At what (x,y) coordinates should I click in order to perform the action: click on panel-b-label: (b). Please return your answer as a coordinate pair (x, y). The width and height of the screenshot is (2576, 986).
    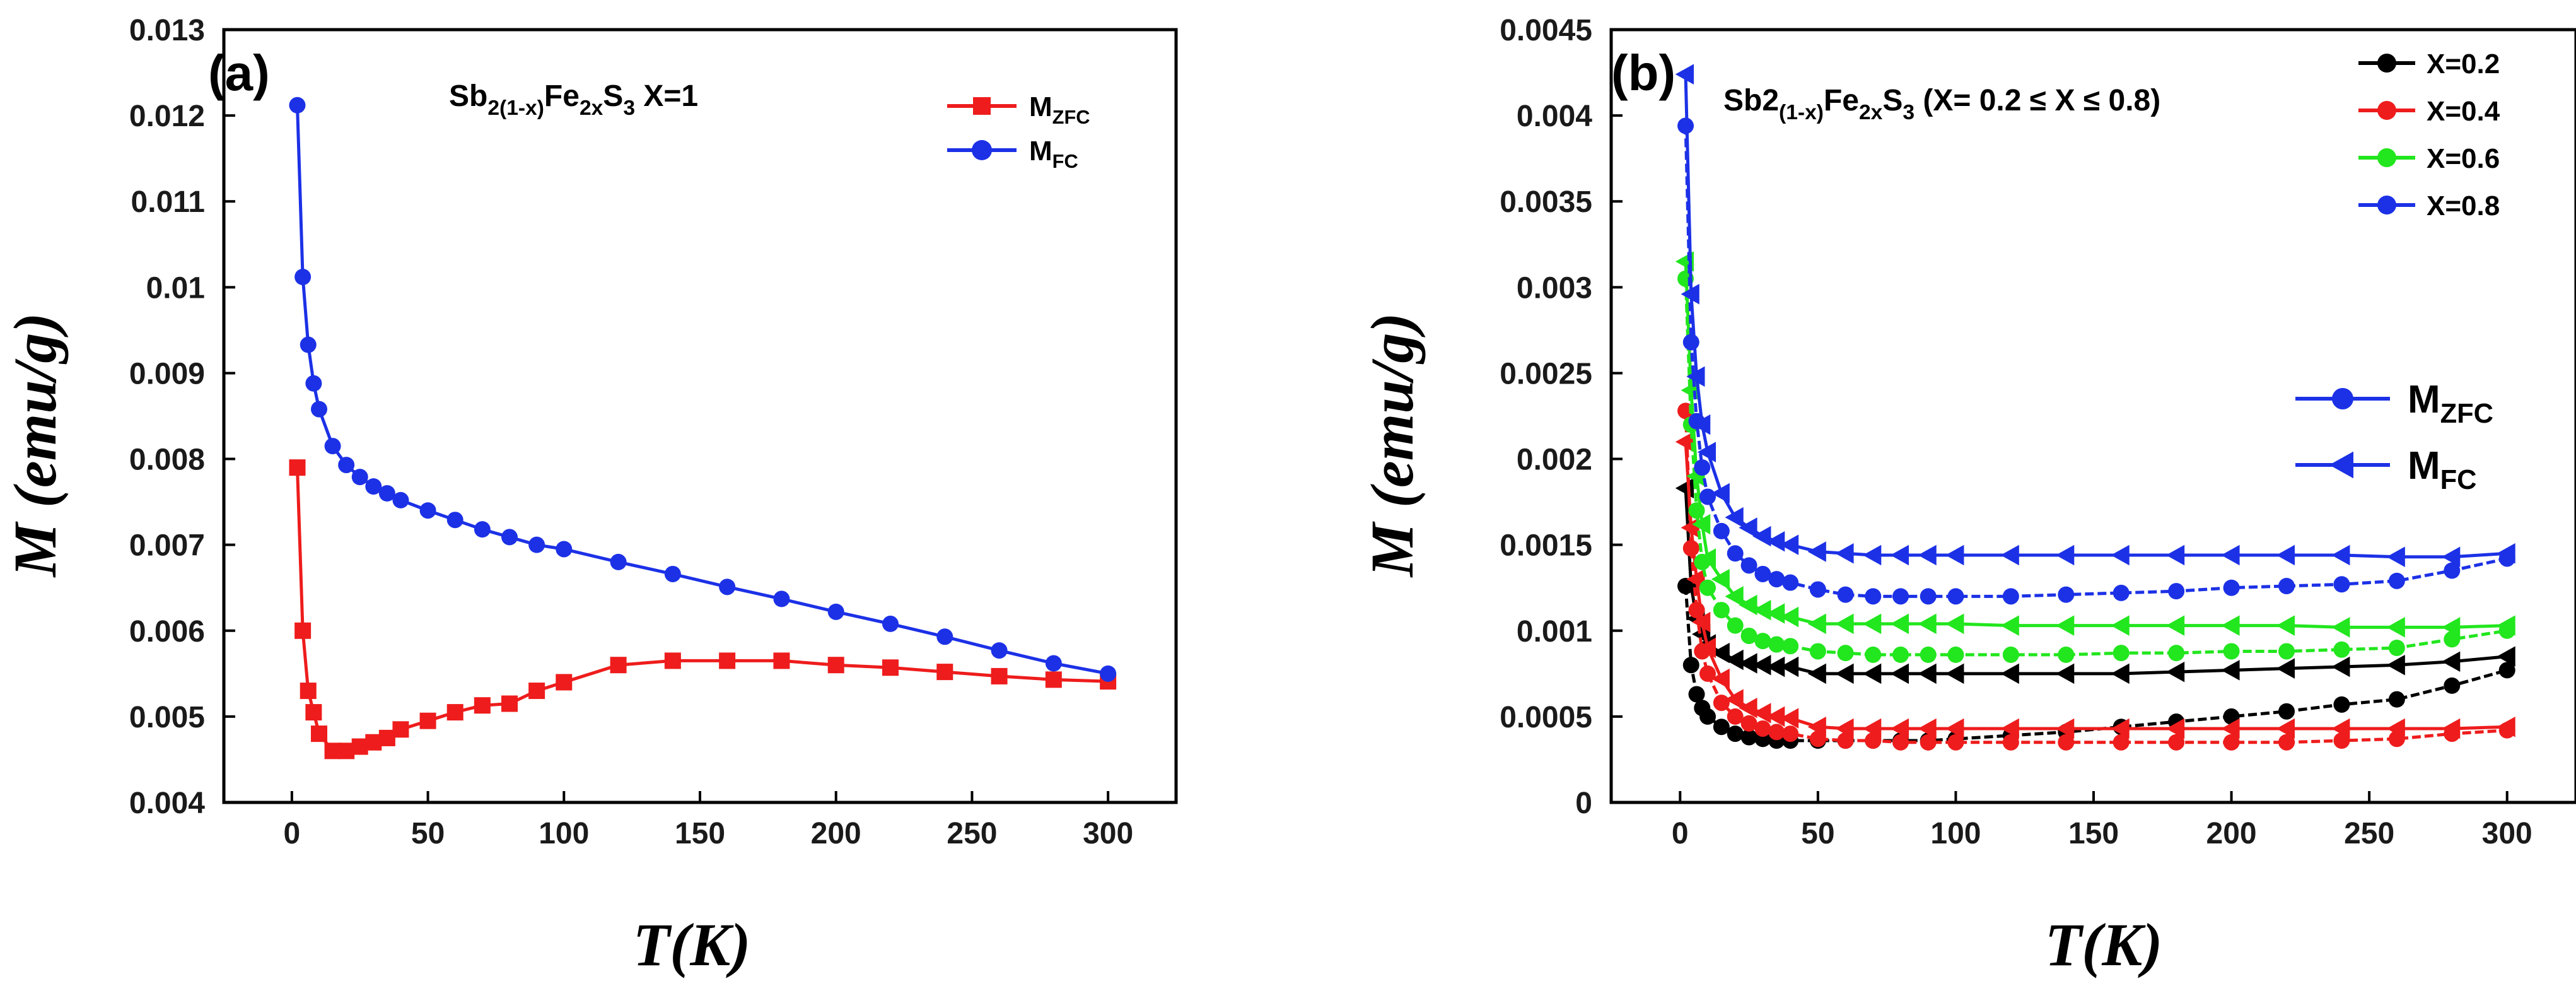
    Looking at the image, I should click on (1644, 73).